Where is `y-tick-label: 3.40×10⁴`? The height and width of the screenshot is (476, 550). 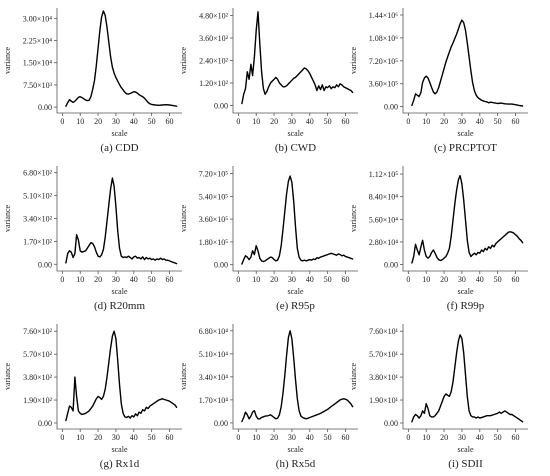 y-tick-label: 3.40×10⁴ is located at coordinates (214, 377).